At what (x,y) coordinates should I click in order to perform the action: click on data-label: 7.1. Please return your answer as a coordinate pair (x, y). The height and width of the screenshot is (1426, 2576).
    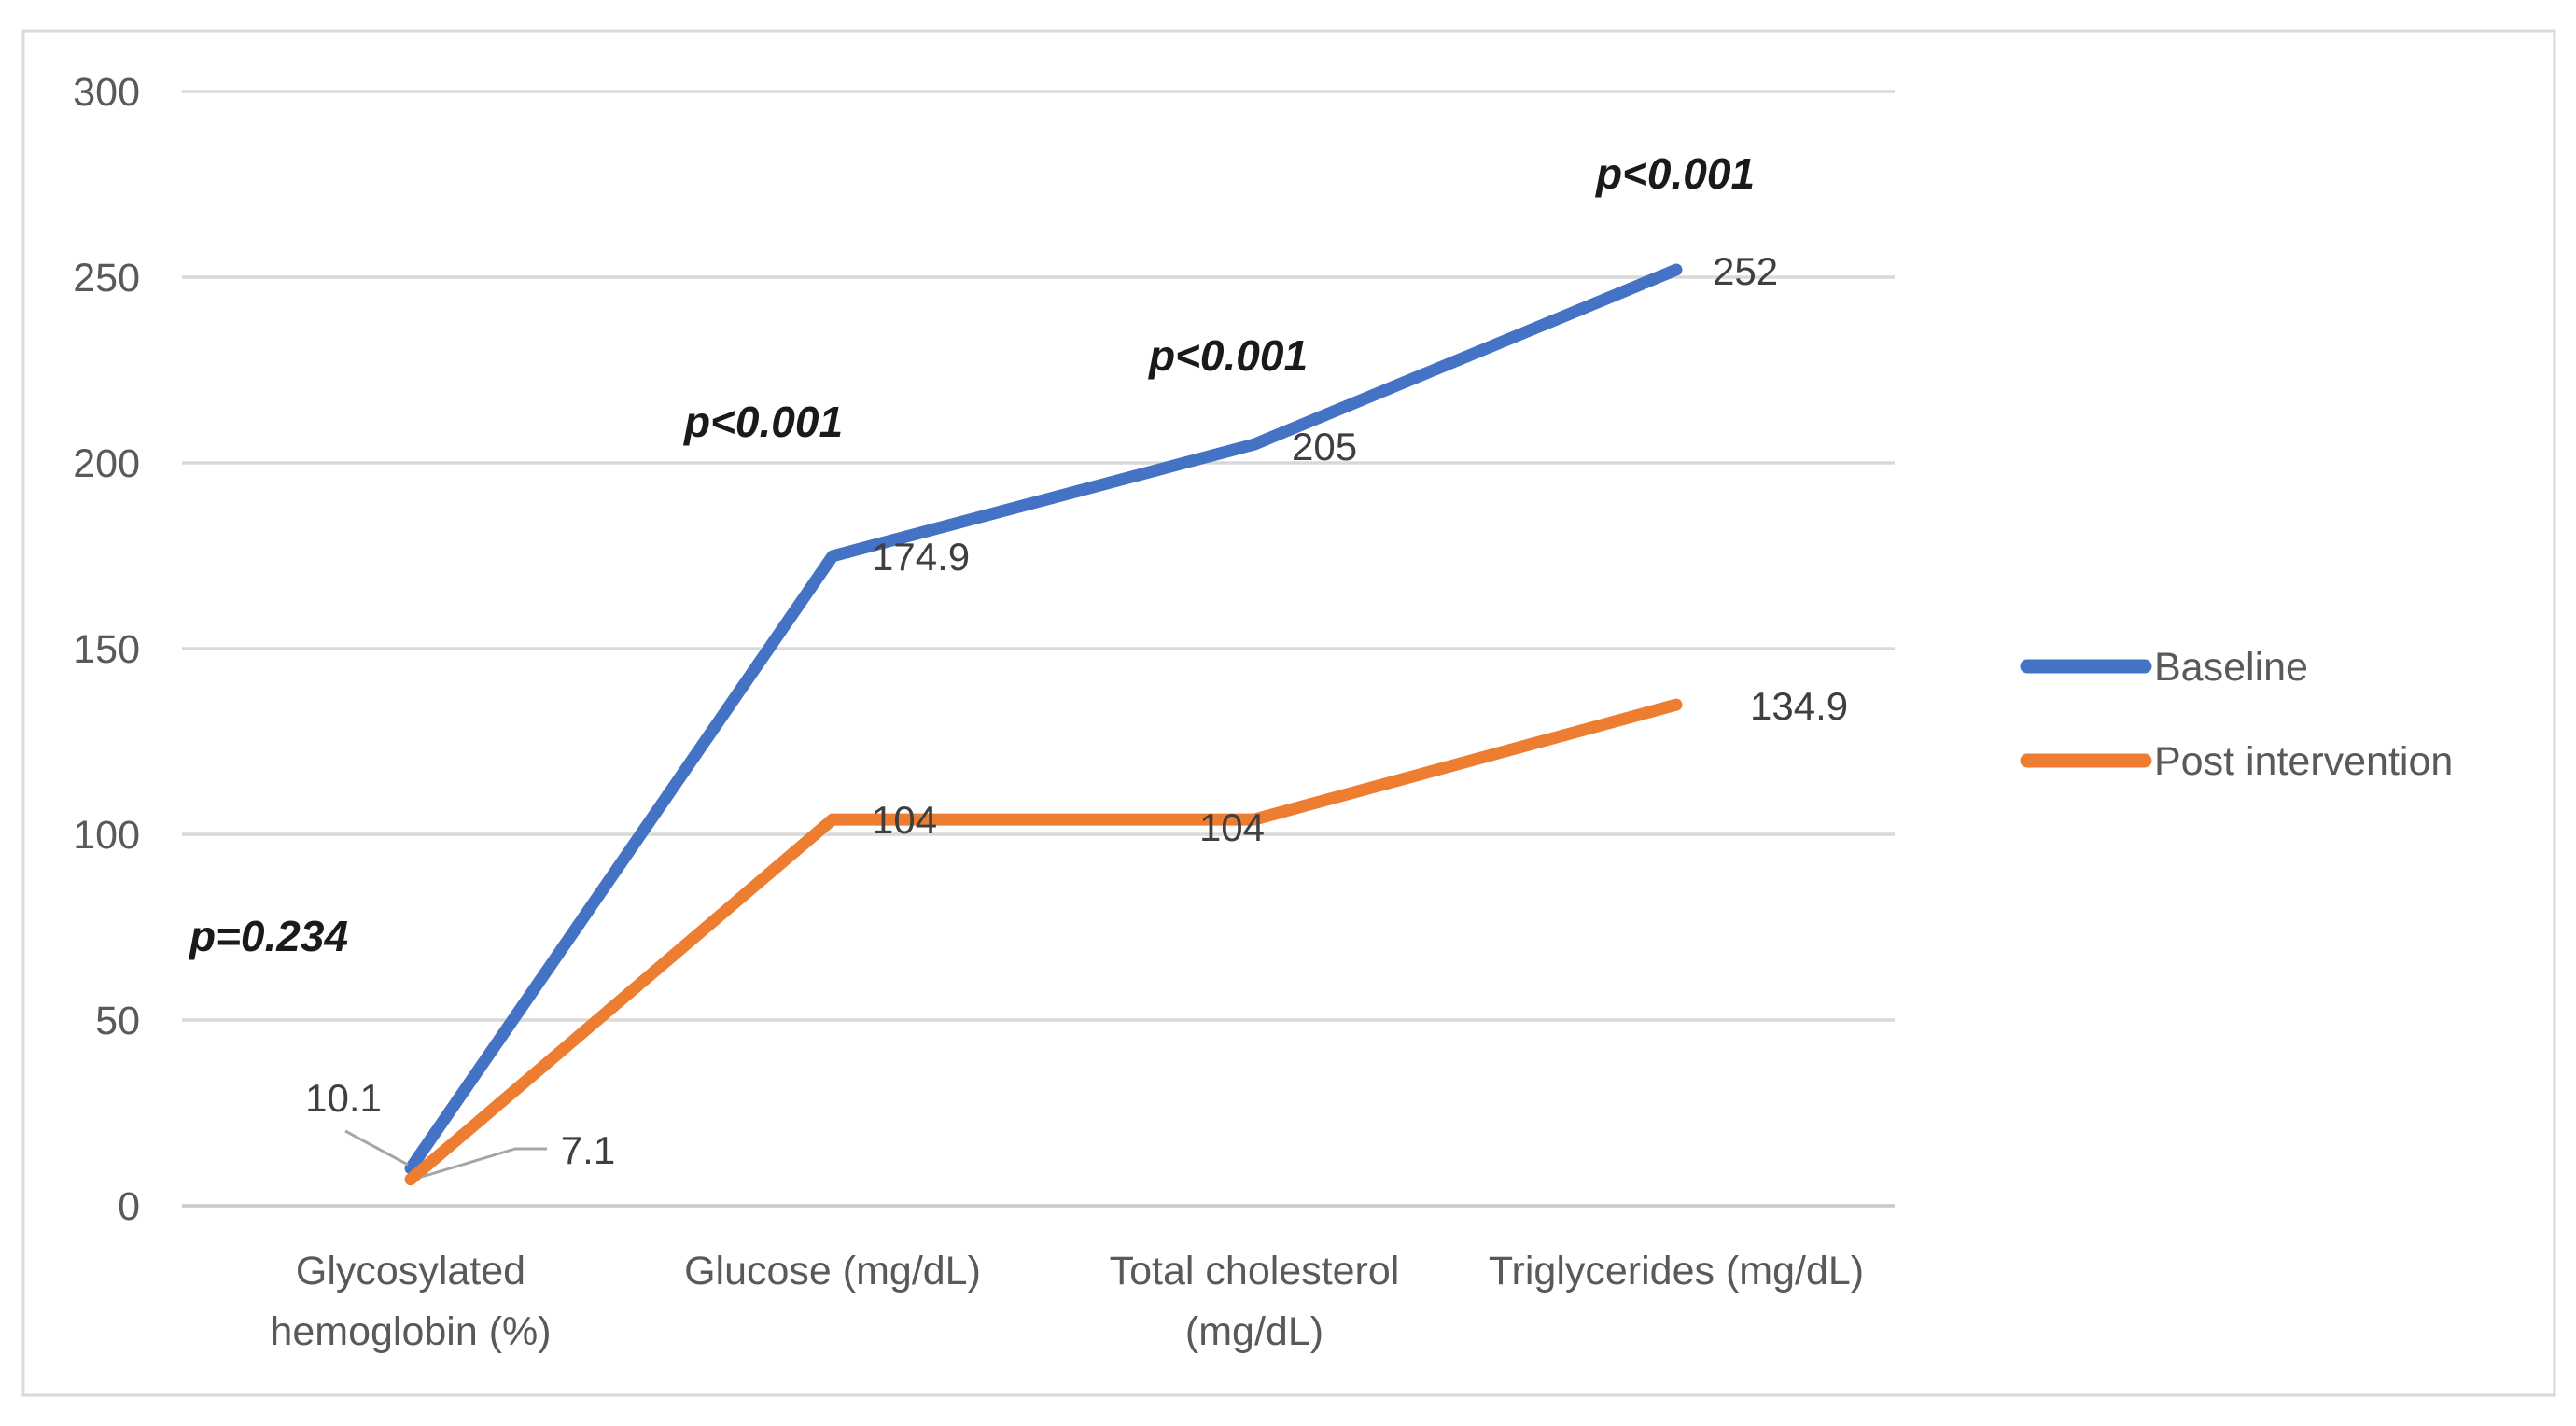
    Looking at the image, I should click on (588, 1150).